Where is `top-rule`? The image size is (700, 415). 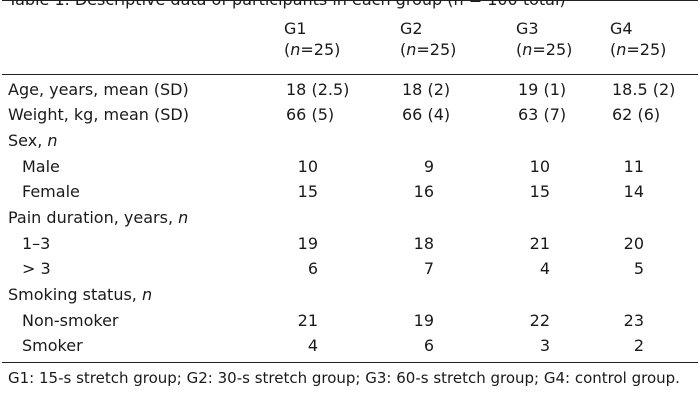
top-rule is located at coordinates (350, 0).